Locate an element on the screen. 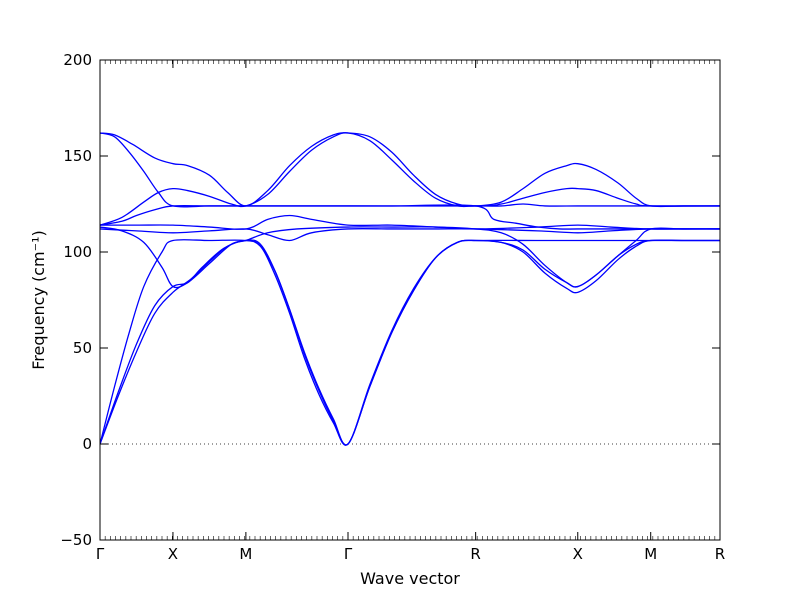  y-tick-label: 50 is located at coordinates (82, 348).